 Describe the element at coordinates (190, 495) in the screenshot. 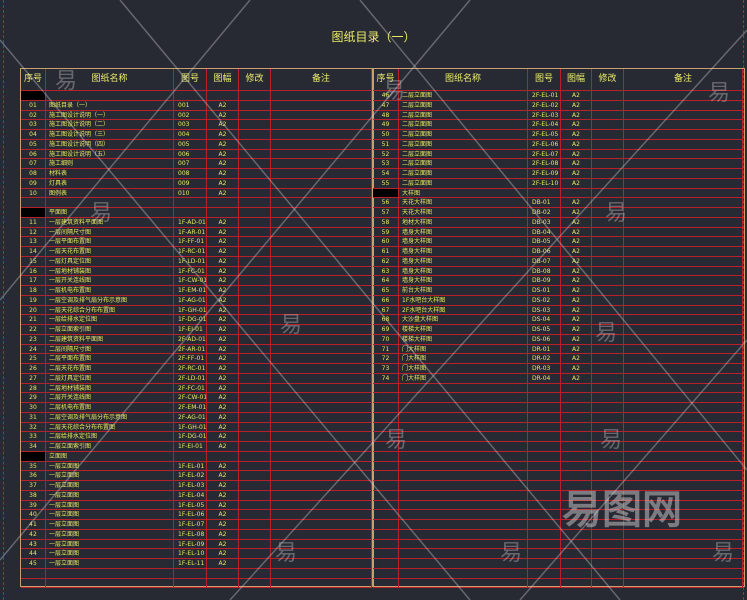

I see `cell-code: 1F-EL-04` at that location.